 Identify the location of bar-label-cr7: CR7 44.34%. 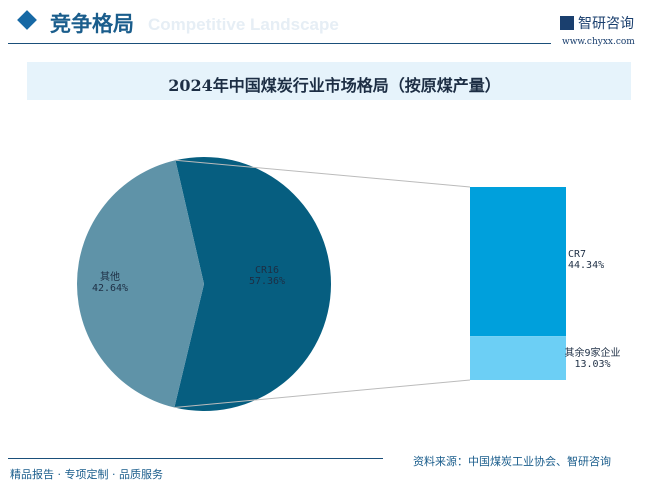
(586, 260).